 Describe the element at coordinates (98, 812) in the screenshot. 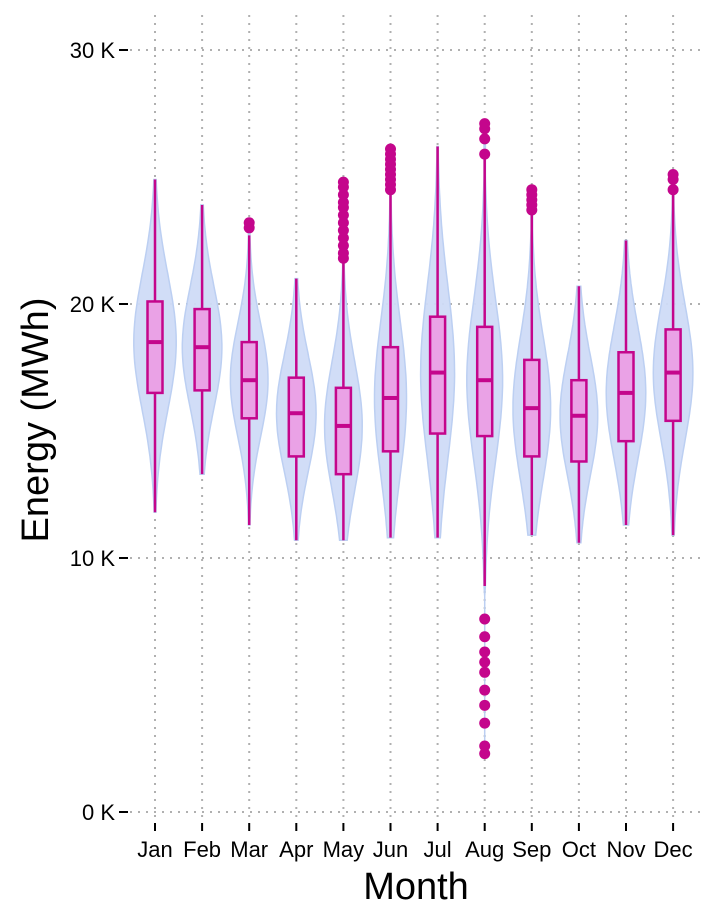

I see `y-tick-label: 0 K` at that location.